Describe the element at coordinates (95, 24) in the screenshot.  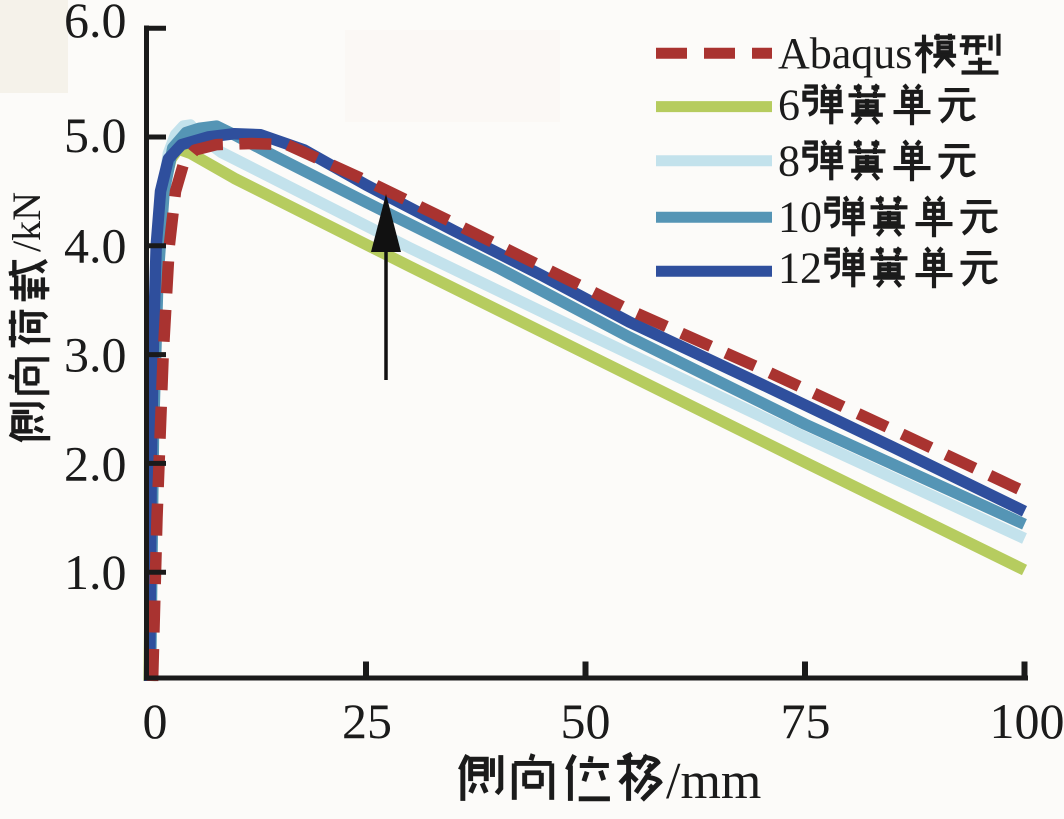
I see `svg-text: 6.0` at that location.